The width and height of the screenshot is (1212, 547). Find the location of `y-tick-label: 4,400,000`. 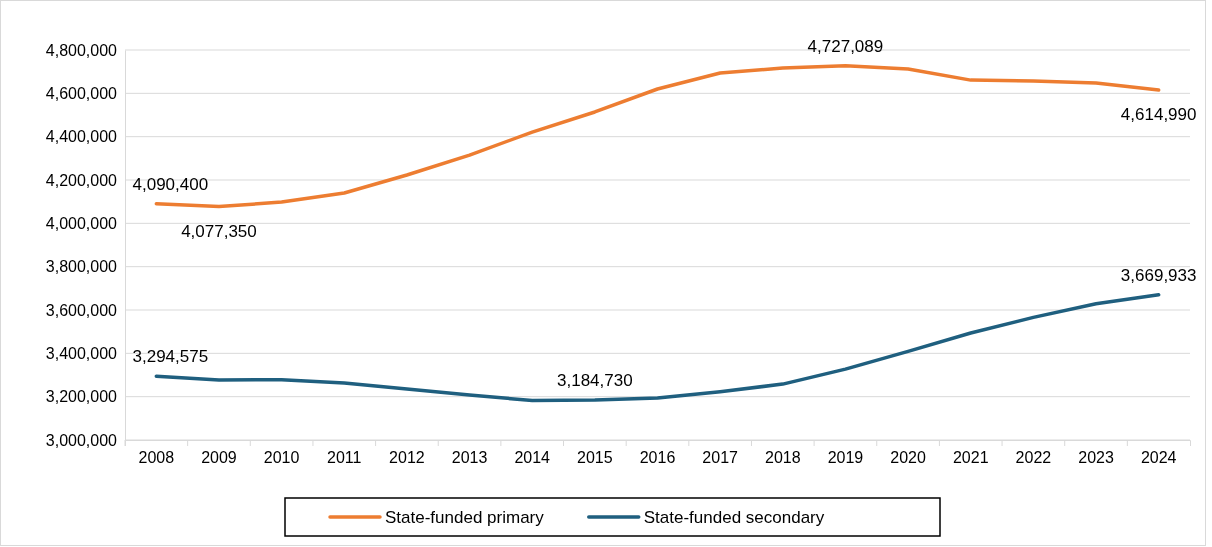

y-tick-label: 4,400,000 is located at coordinates (81, 137).